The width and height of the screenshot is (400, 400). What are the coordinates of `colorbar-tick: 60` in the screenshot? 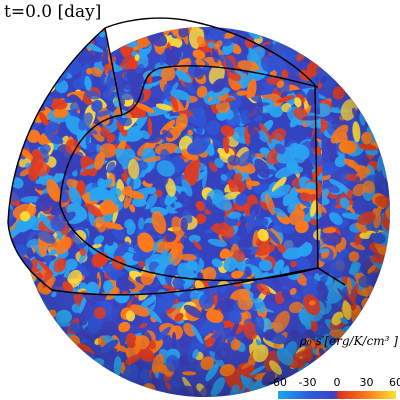 It's located at (394, 382).